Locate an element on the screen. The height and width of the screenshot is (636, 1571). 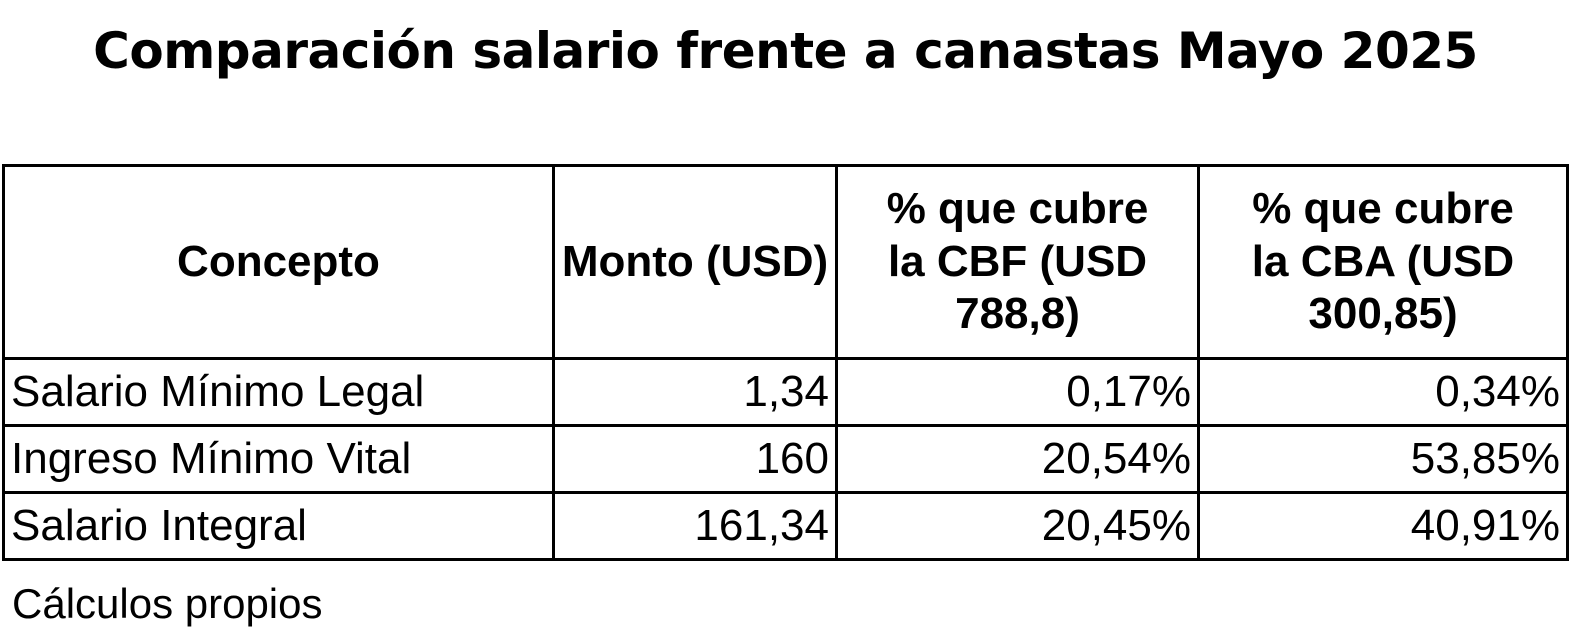
table-cell: 0,17% is located at coordinates (1017, 392).